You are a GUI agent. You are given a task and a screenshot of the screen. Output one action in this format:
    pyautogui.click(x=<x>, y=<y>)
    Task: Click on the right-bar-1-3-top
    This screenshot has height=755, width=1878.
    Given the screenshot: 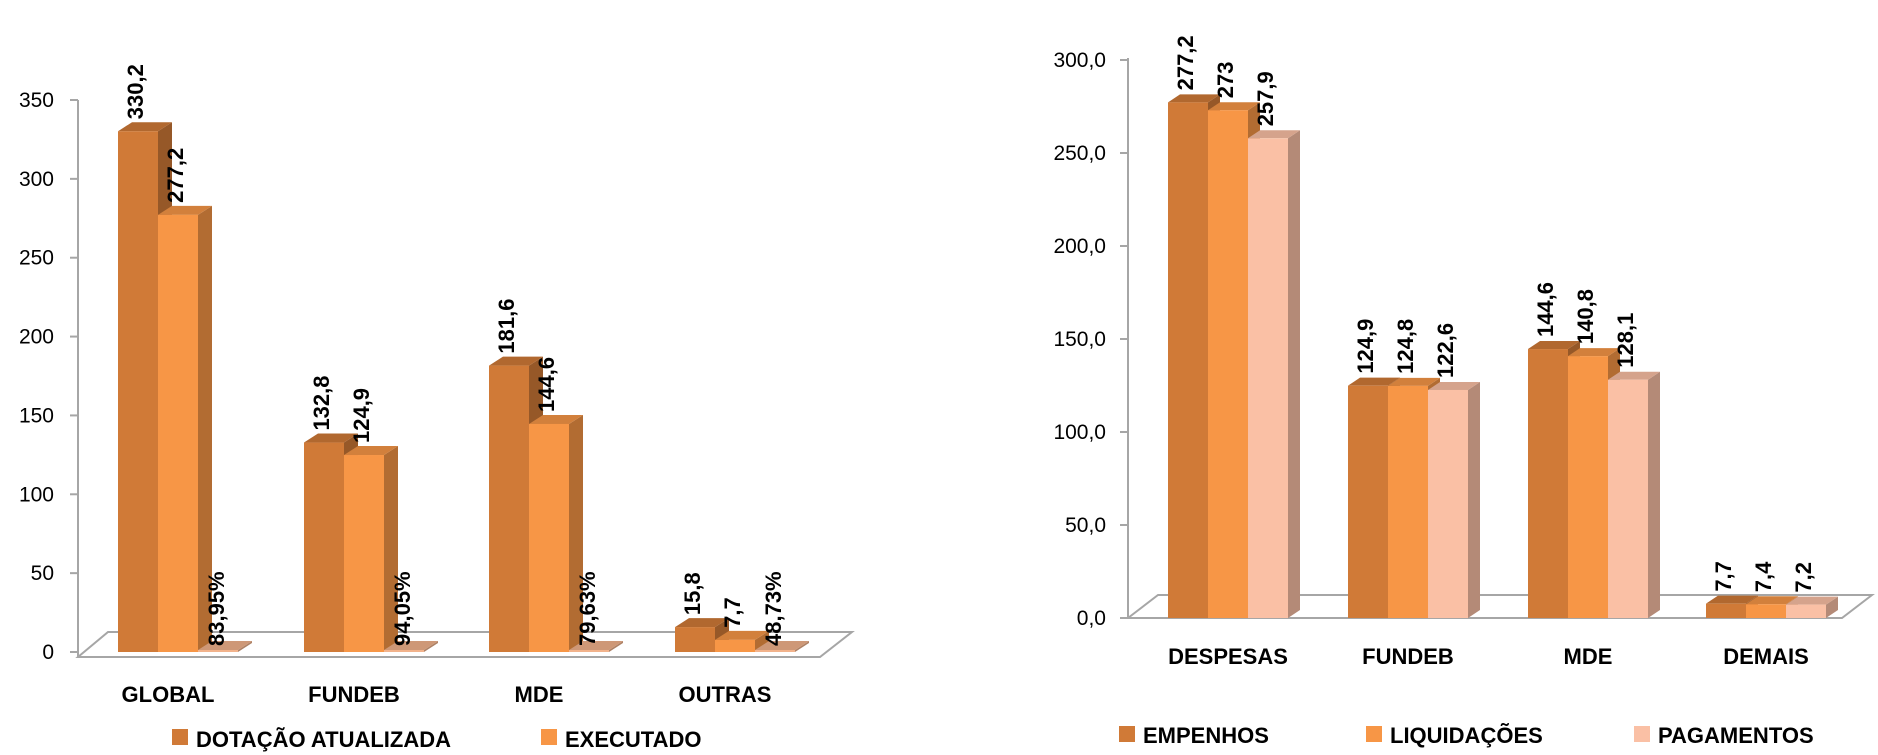 What is the action you would take?
    pyautogui.click(x=1772, y=600)
    